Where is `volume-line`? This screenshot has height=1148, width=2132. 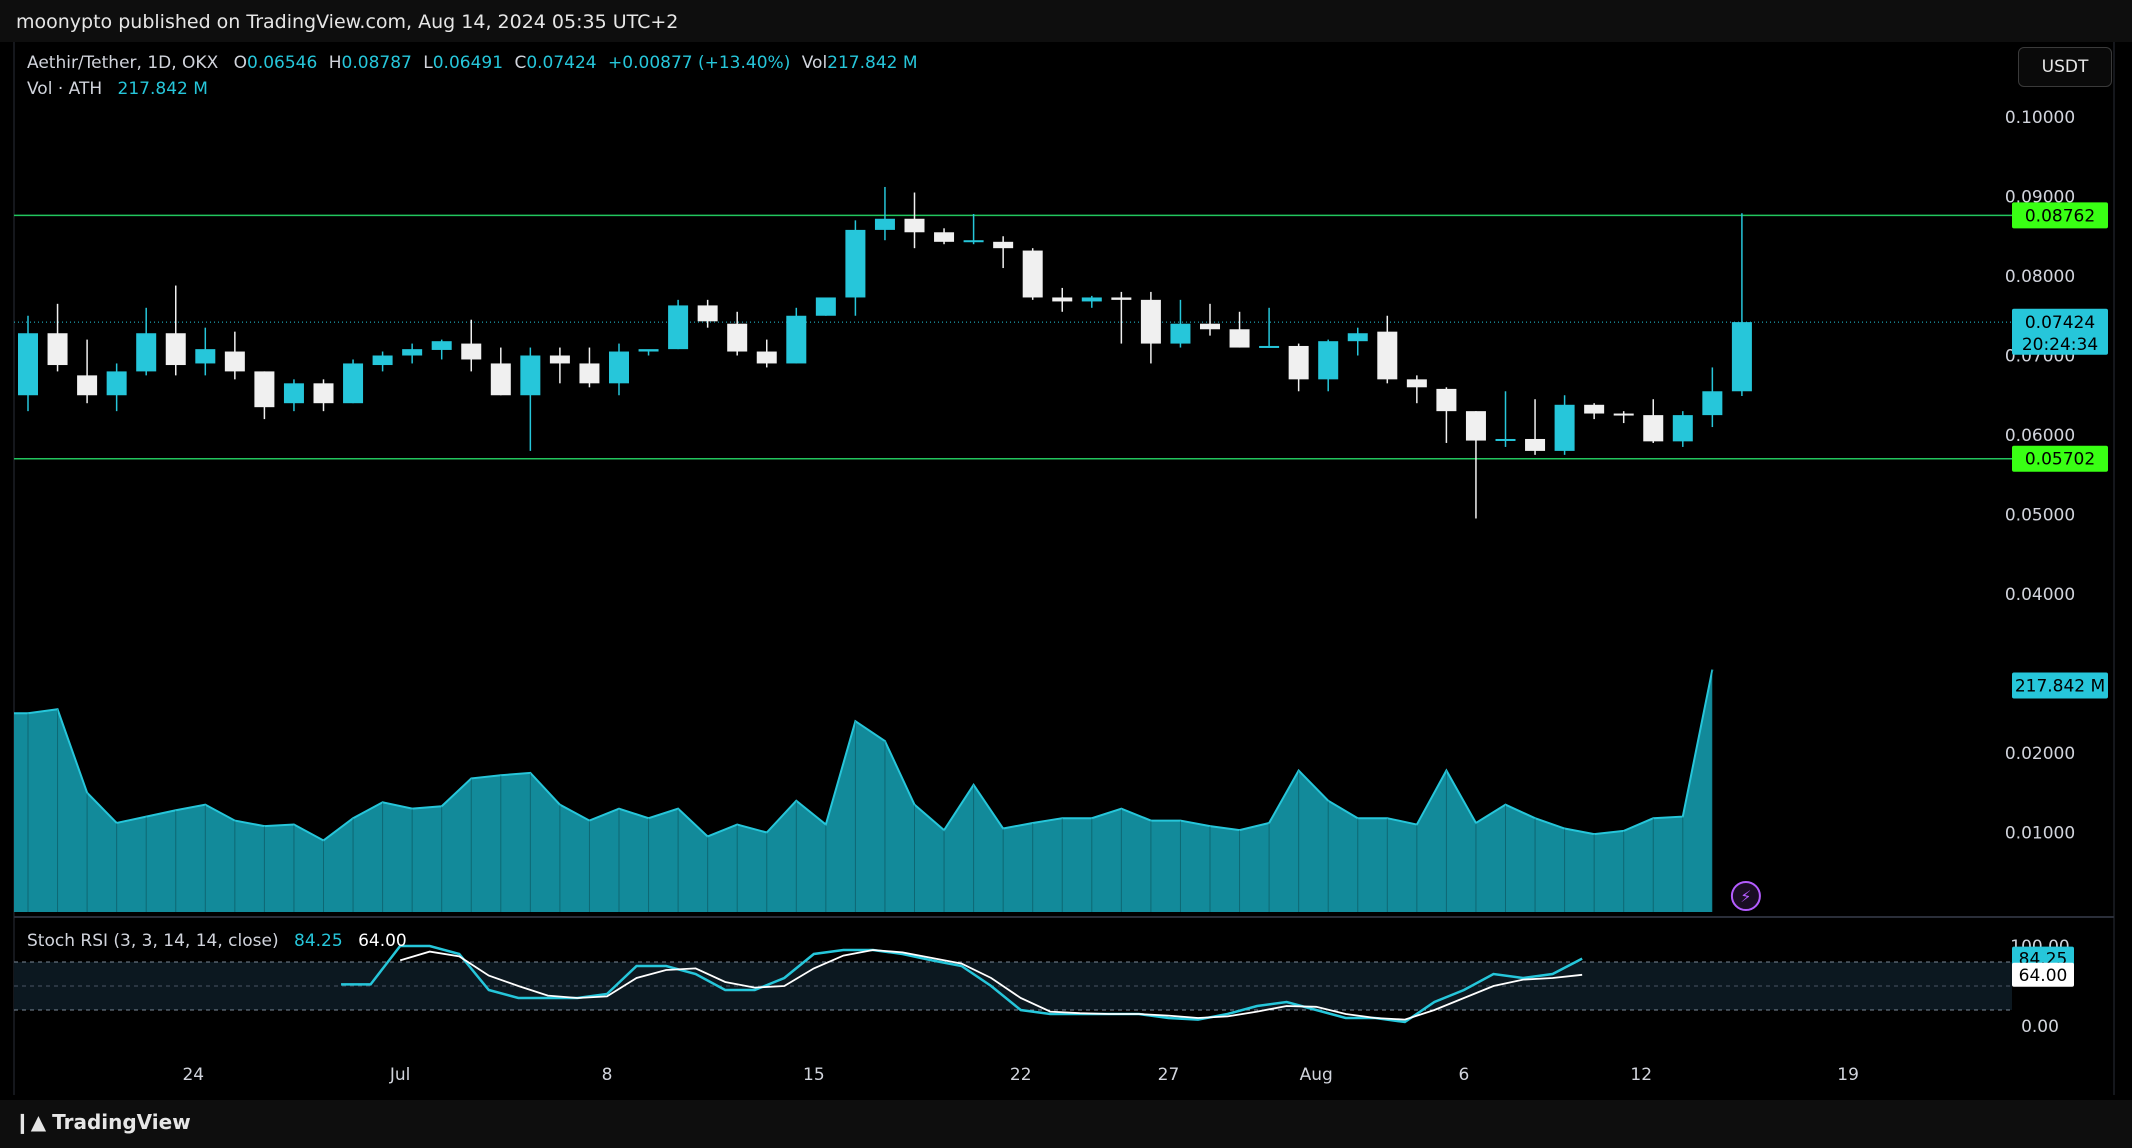
volume-line is located at coordinates (864, 755).